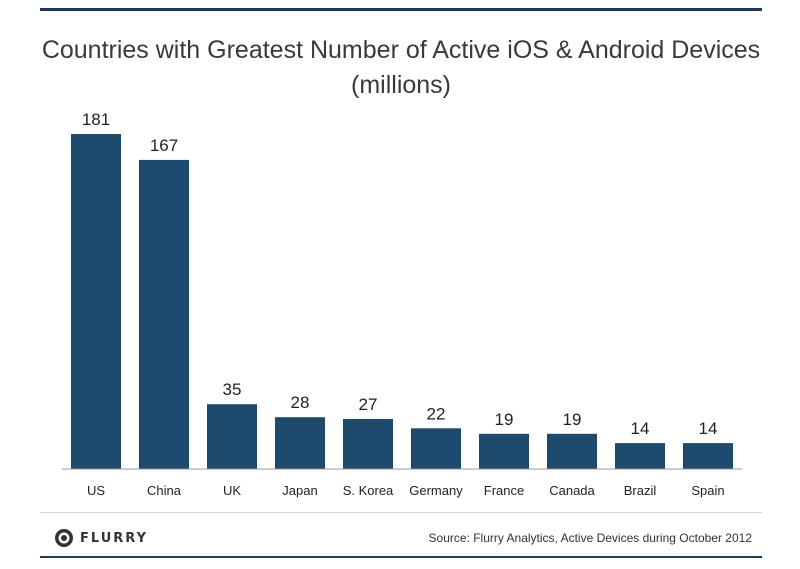 The height and width of the screenshot is (569, 800). Describe the element at coordinates (232, 490) in the screenshot. I see `x-tick-label: UK` at that location.